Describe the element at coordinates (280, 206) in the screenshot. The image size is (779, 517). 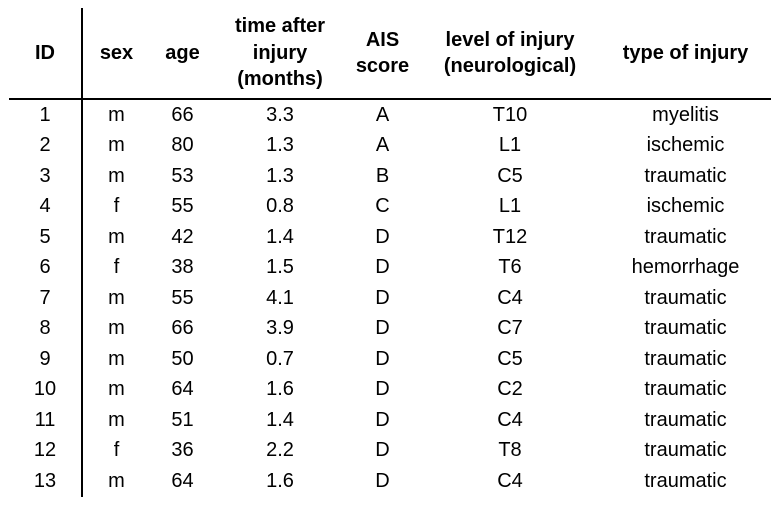
I see `cell-time: 0.8` at that location.